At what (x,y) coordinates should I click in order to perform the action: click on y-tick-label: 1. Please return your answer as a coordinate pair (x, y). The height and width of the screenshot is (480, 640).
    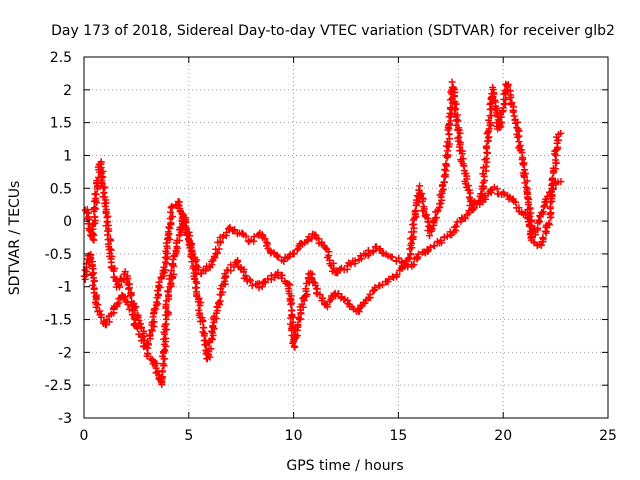
    Looking at the image, I should click on (67, 156).